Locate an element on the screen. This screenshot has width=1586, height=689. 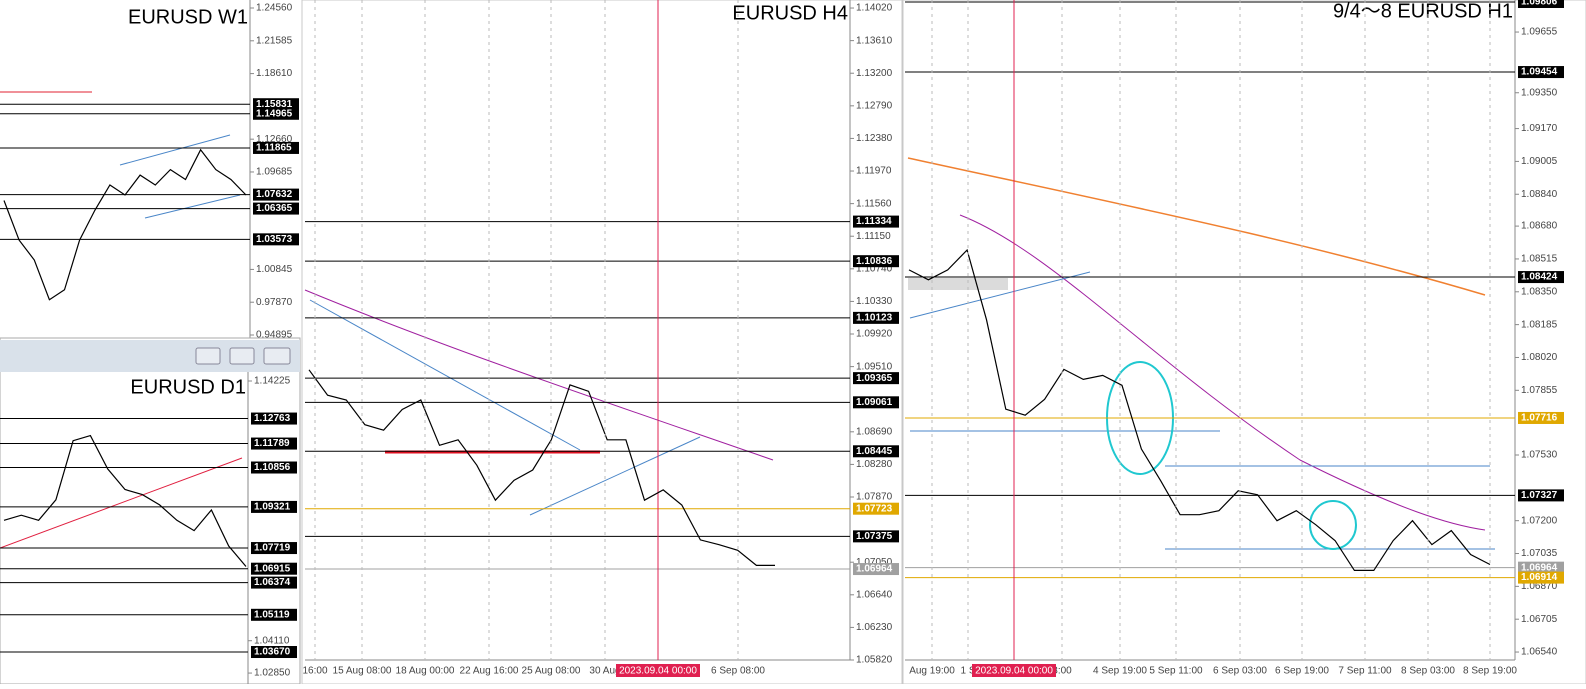
price-label: 1.03670 is located at coordinates (272, 652).